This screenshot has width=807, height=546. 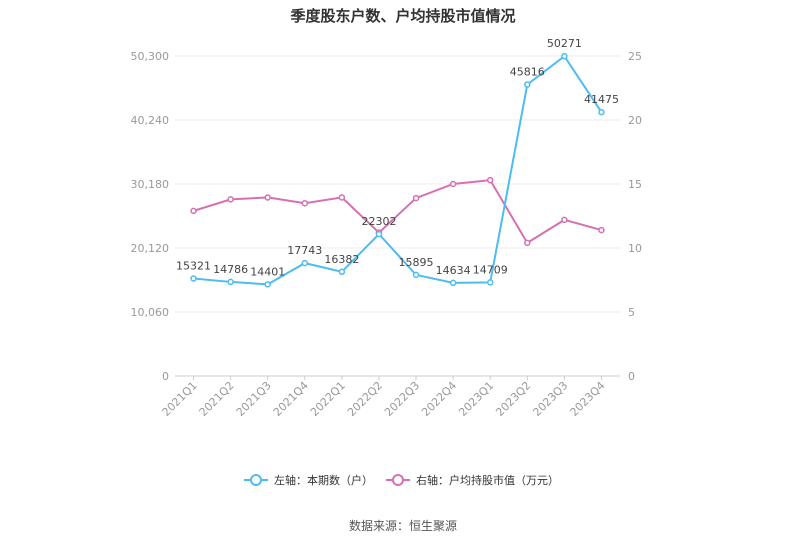 I want to click on left-axis-tick-label: 10,060, so click(x=150, y=312).